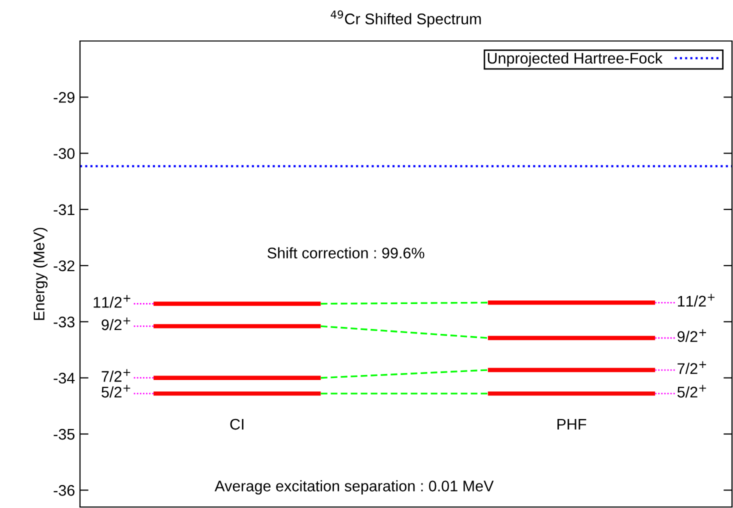 The image size is (733, 508). I want to click on y-tick-label: -32, so click(64, 266).